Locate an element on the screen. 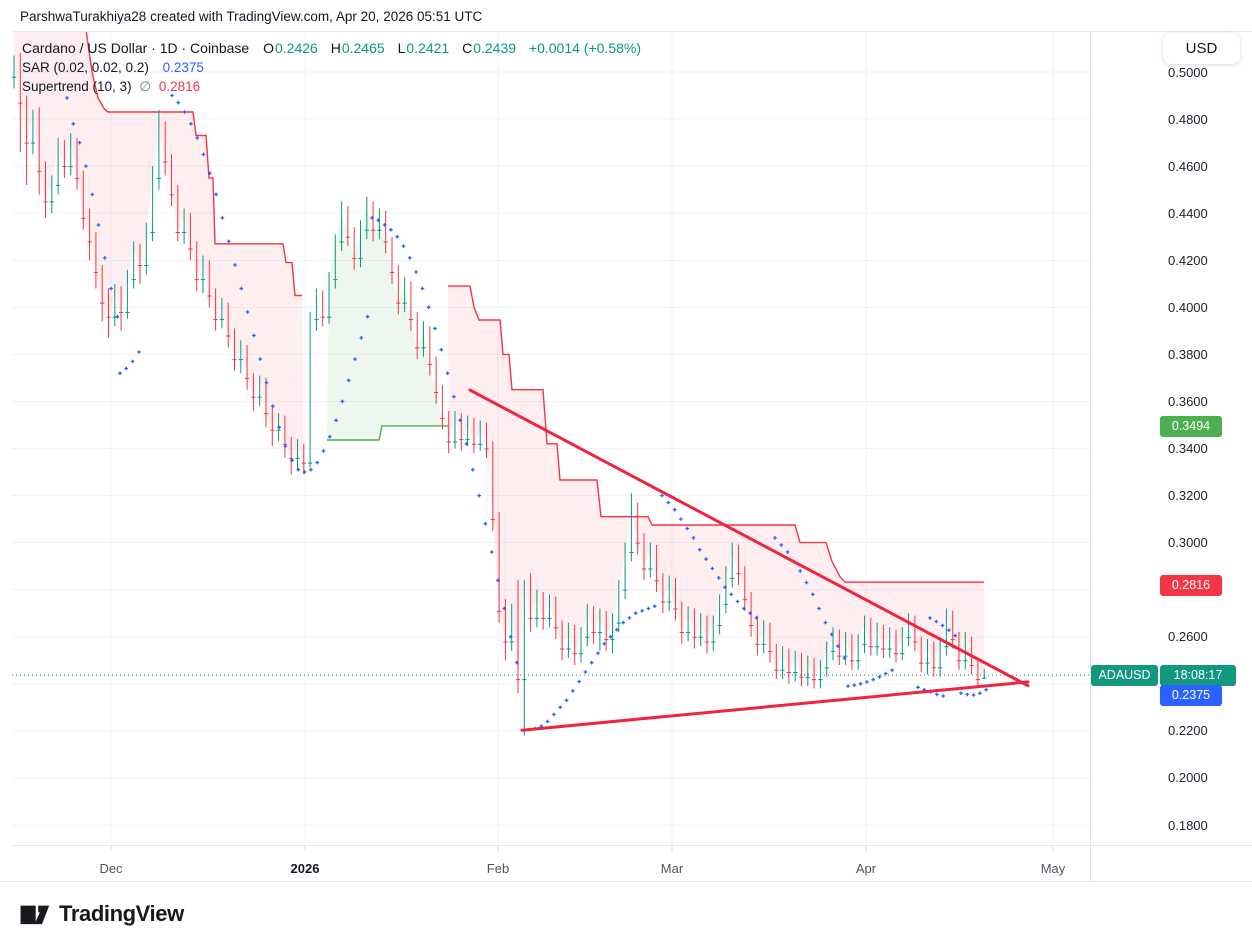 The width and height of the screenshot is (1252, 952). price-tick-label: 0.3200 is located at coordinates (1188, 496).